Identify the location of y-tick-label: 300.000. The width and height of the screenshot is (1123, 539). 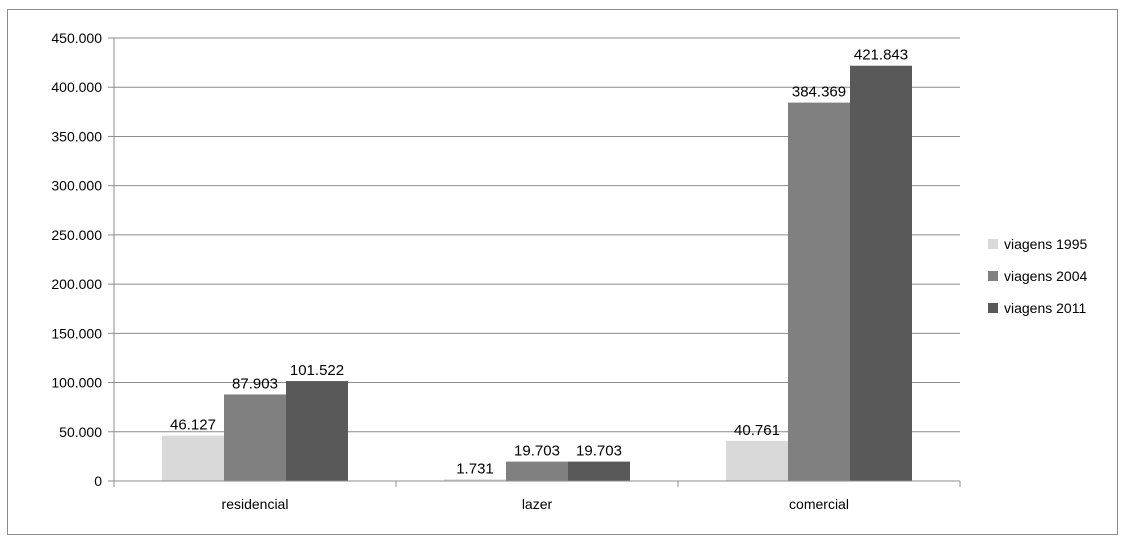
(76, 186).